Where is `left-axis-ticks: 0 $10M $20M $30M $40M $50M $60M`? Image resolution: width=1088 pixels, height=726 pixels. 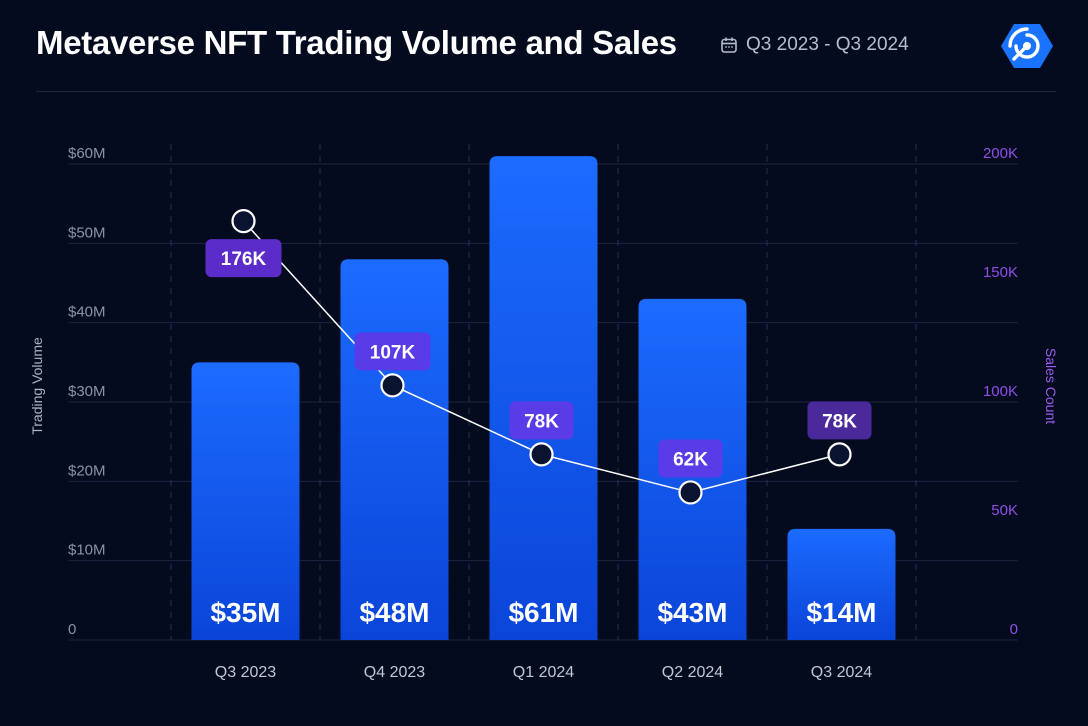
left-axis-ticks: 0 $10M $20M $30M $40M $50M $60M is located at coordinates (87, 391).